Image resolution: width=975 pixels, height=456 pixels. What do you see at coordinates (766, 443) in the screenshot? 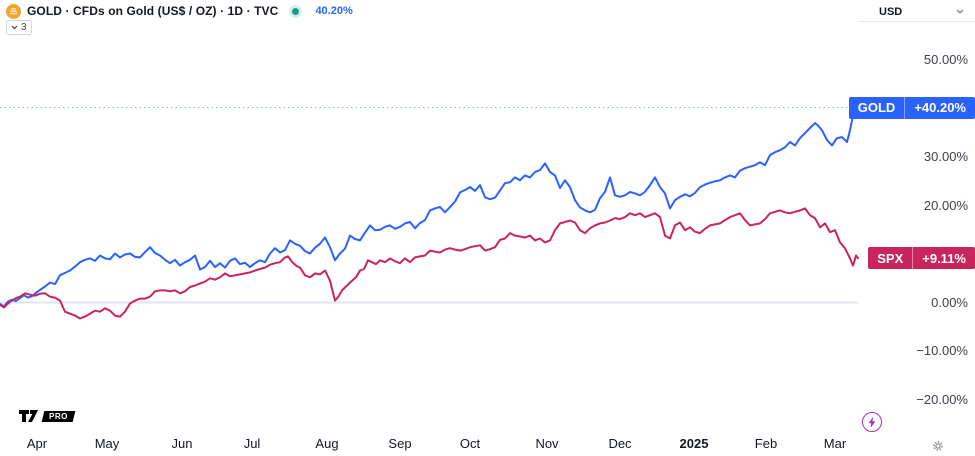
I see `x-axis-label: Feb` at bounding box center [766, 443].